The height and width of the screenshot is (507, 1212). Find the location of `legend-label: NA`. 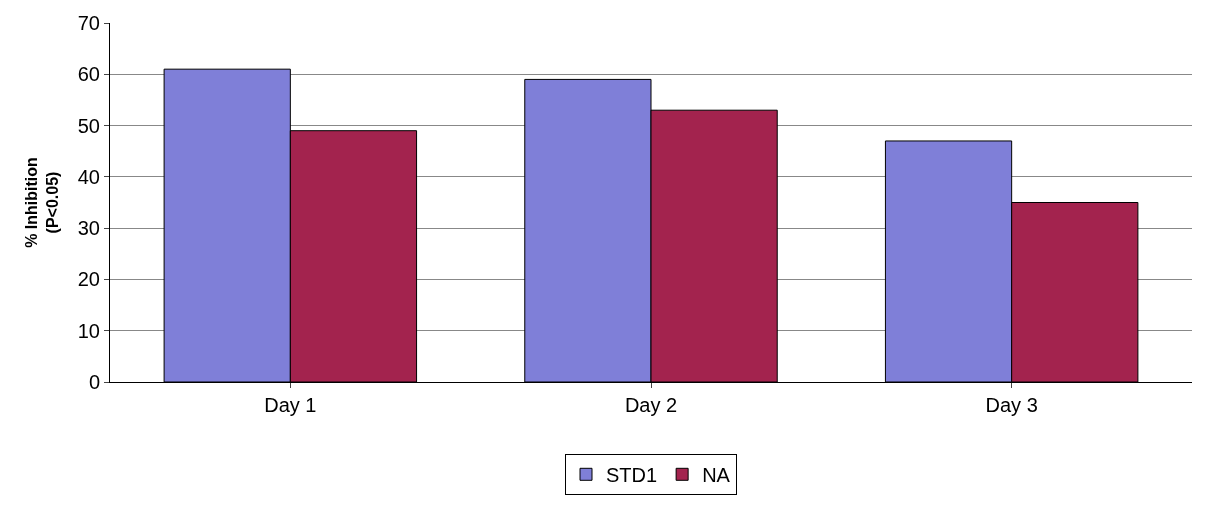

legend-label: NA is located at coordinates (716, 475).